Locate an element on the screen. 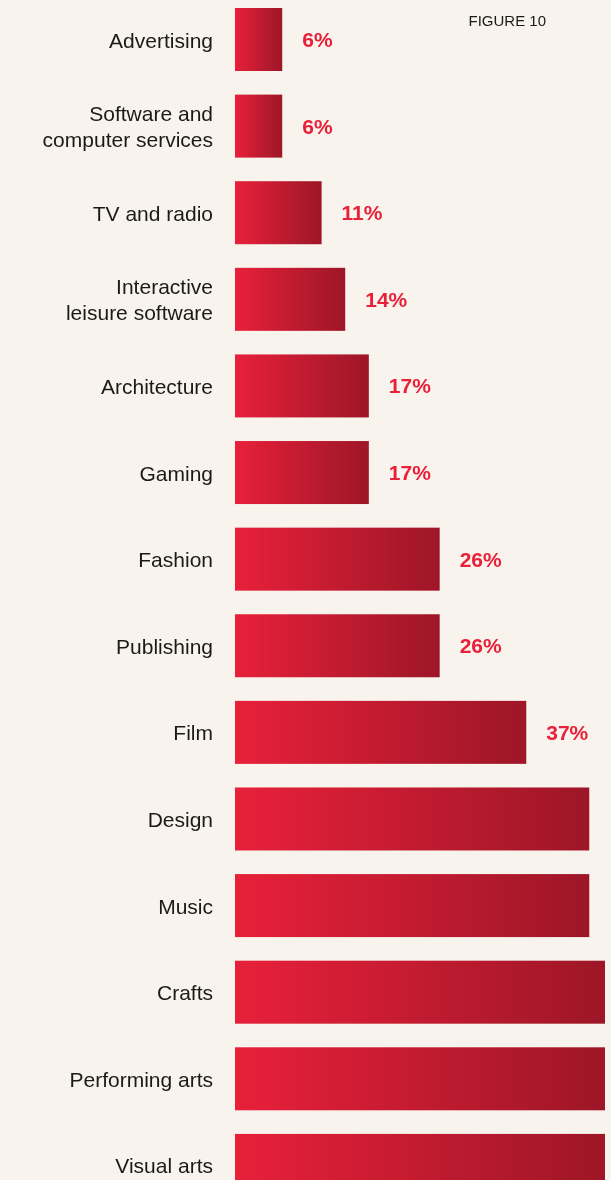  y-tick-label: Advertising is located at coordinates (161, 39).